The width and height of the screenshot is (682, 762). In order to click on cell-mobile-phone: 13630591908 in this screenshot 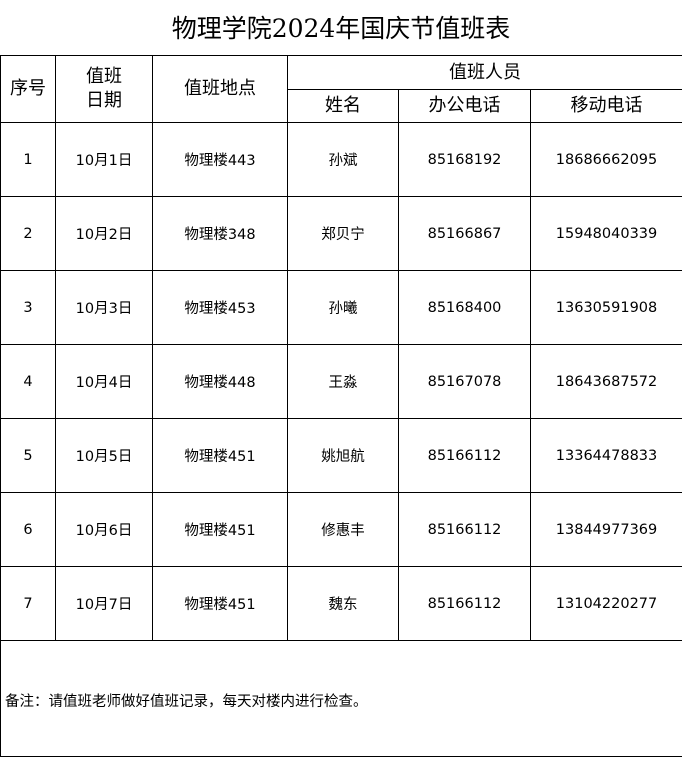, I will do `click(605, 307)`.